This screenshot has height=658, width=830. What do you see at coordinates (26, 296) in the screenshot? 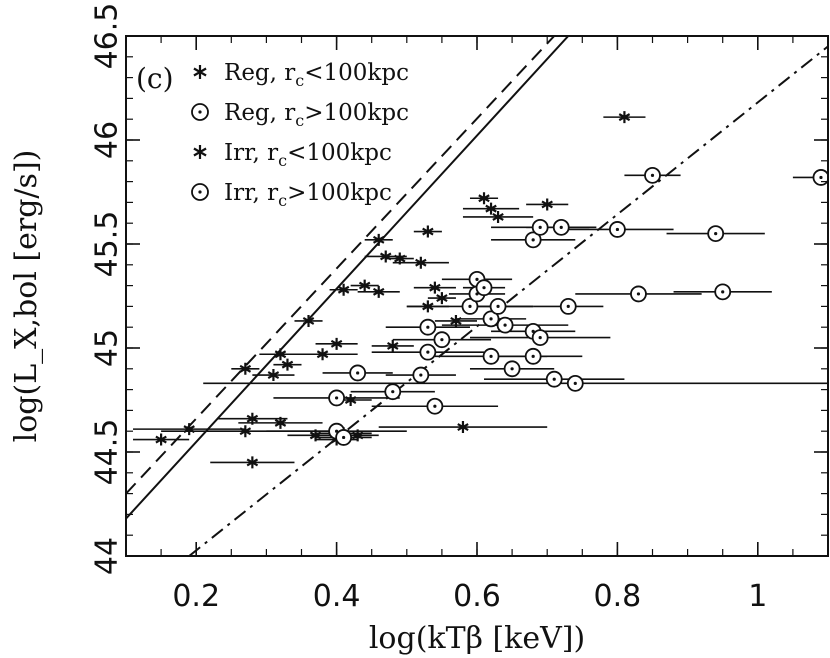
I see `y-axis-title: log(L_X,bol [erg/s])` at bounding box center [26, 296].